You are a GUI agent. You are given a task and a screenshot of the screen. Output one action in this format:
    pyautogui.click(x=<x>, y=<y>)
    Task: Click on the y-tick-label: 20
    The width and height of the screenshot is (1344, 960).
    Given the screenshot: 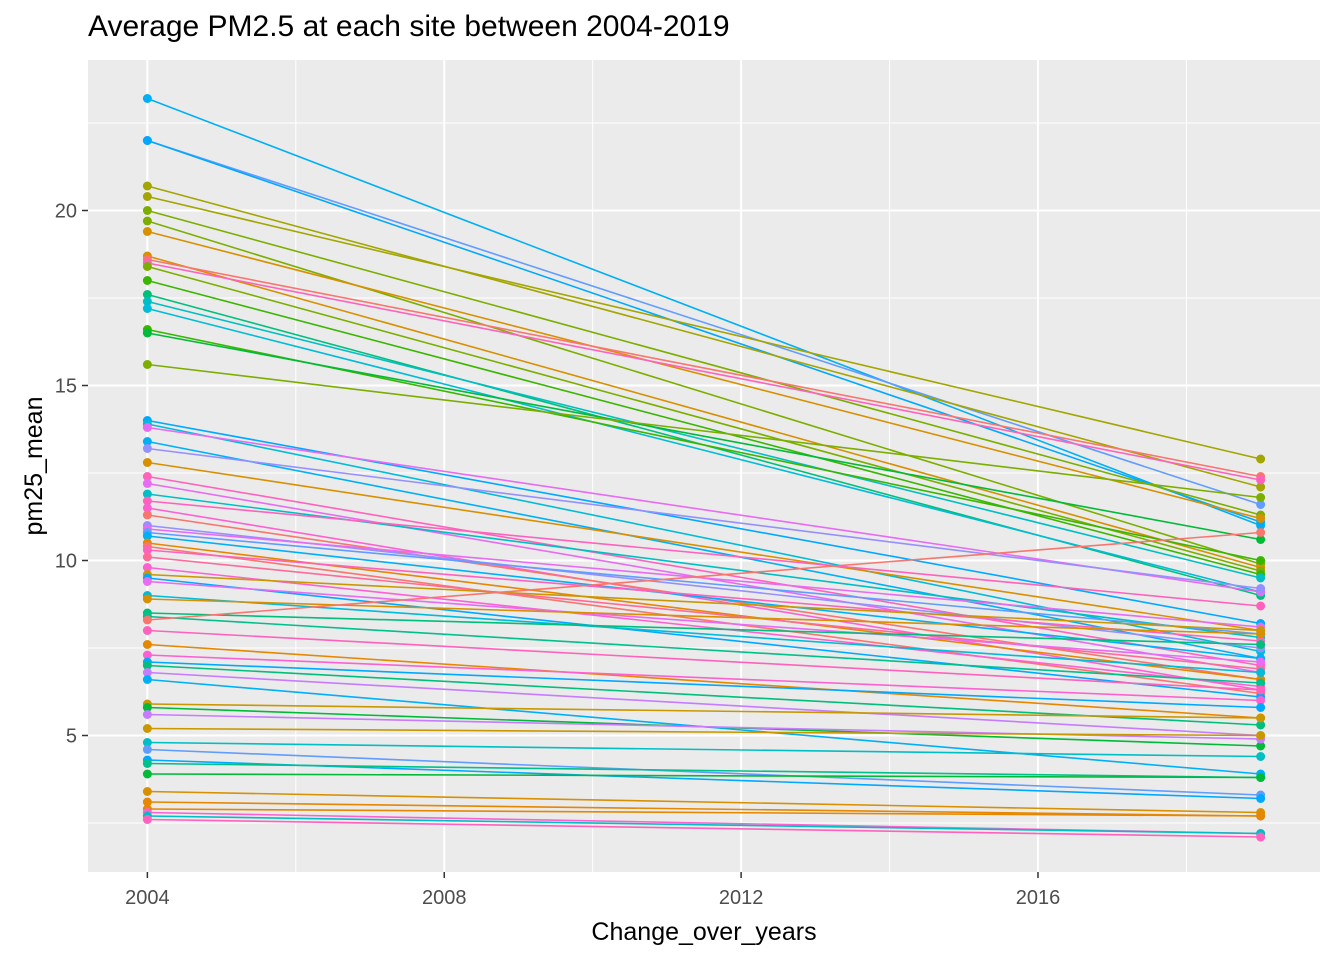 What is the action you would take?
    pyautogui.click(x=66, y=212)
    